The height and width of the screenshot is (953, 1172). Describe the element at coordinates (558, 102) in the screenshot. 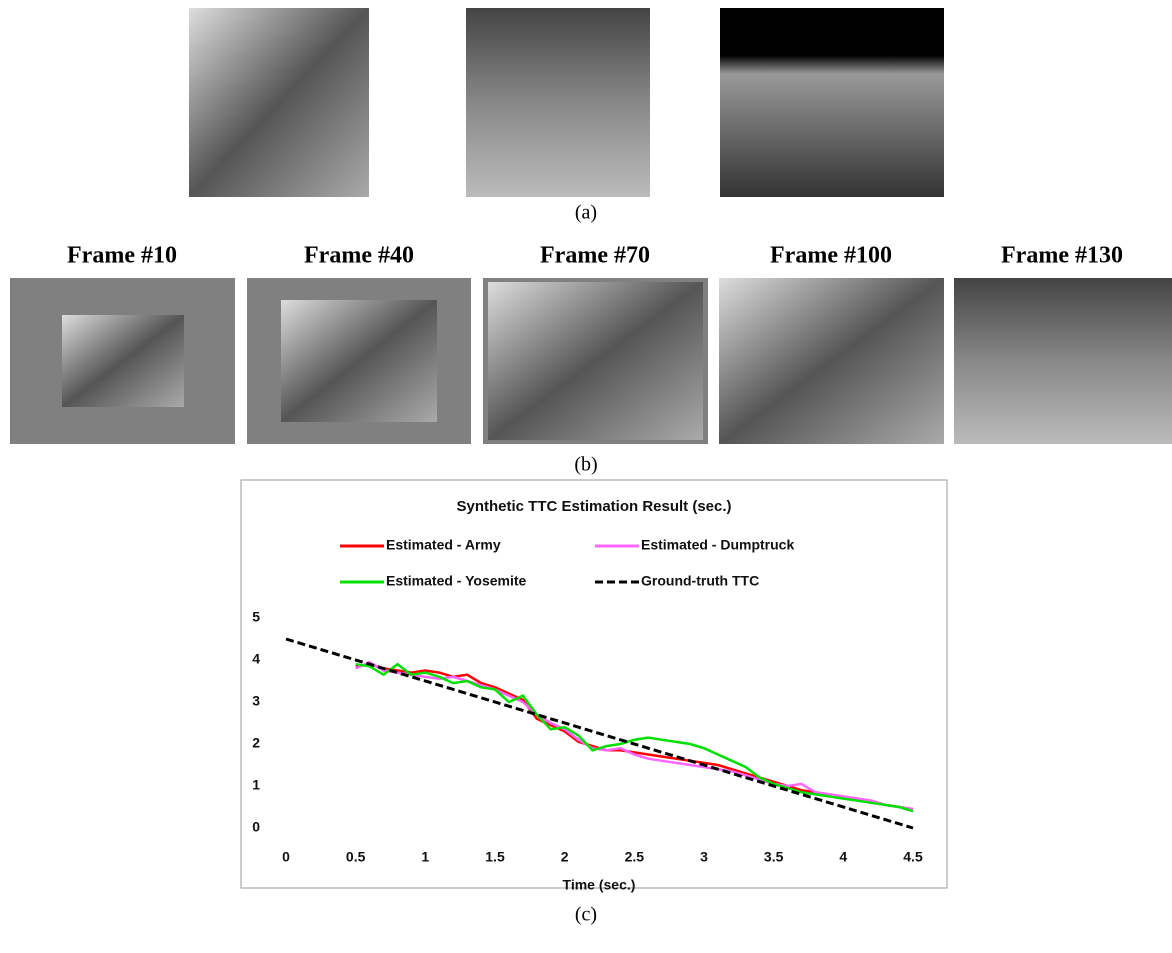

I see `image-dumptruck` at that location.